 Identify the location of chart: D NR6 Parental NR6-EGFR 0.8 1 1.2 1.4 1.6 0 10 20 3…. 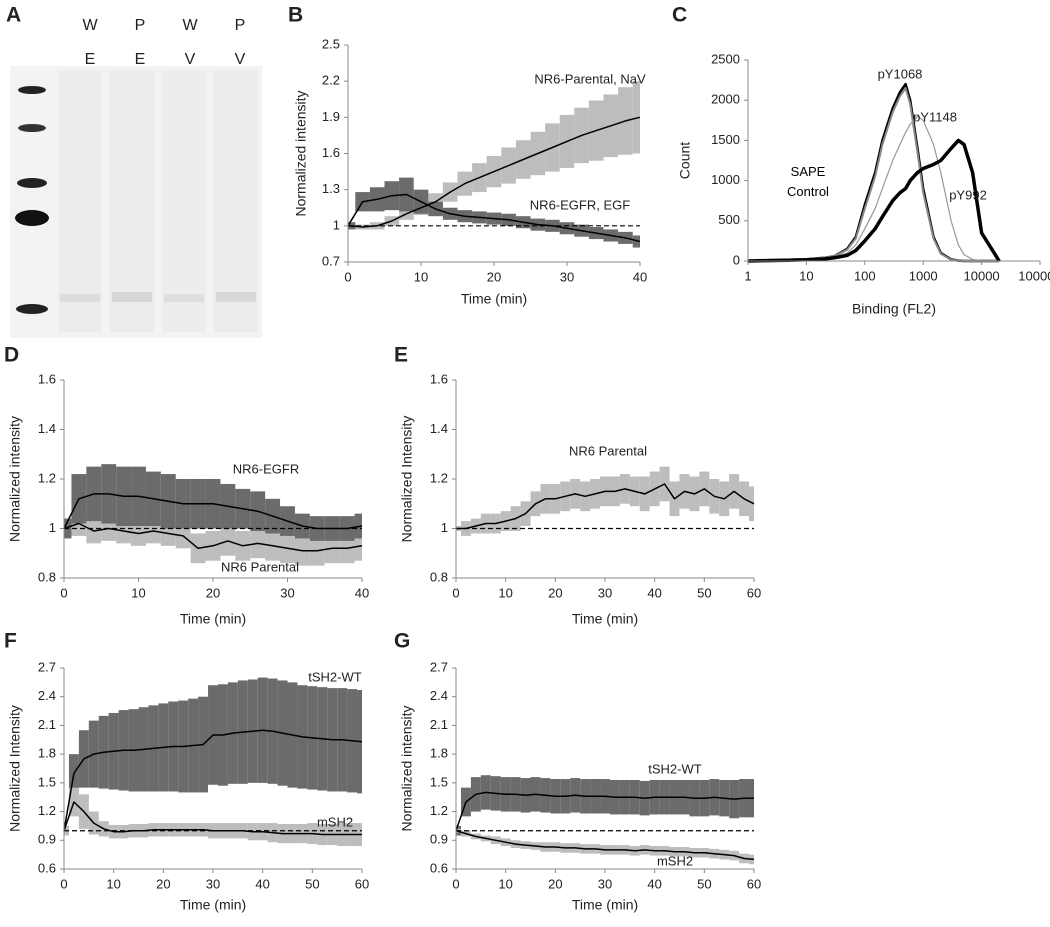
(186, 485).